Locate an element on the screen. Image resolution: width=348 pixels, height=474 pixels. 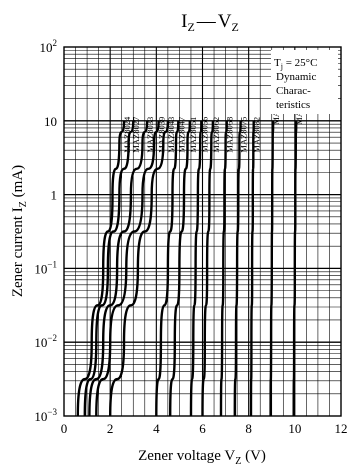
y-tick-label: 10⁻³ is located at coordinates (45, 415).